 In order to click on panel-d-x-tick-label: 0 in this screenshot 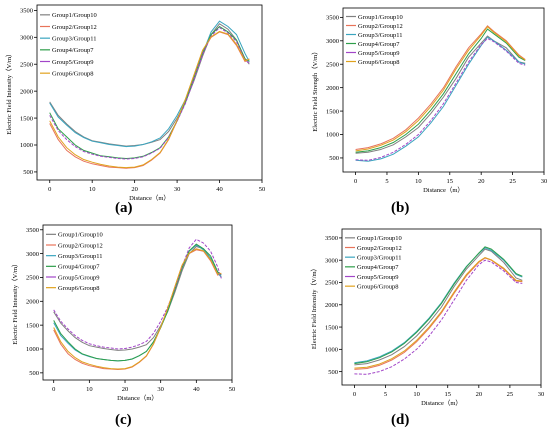, I will do `click(354, 394)`.